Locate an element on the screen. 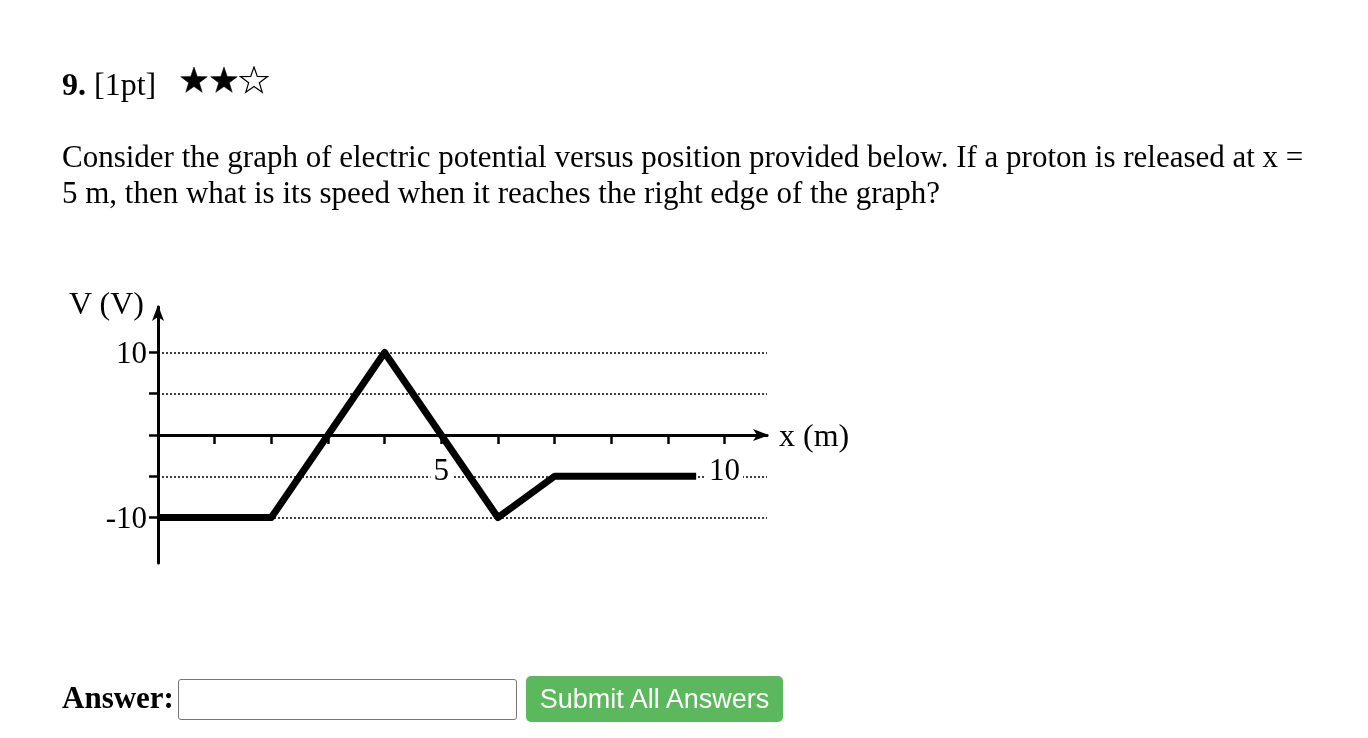 This screenshot has width=1368, height=738. text: Answer: is located at coordinates (118, 698).